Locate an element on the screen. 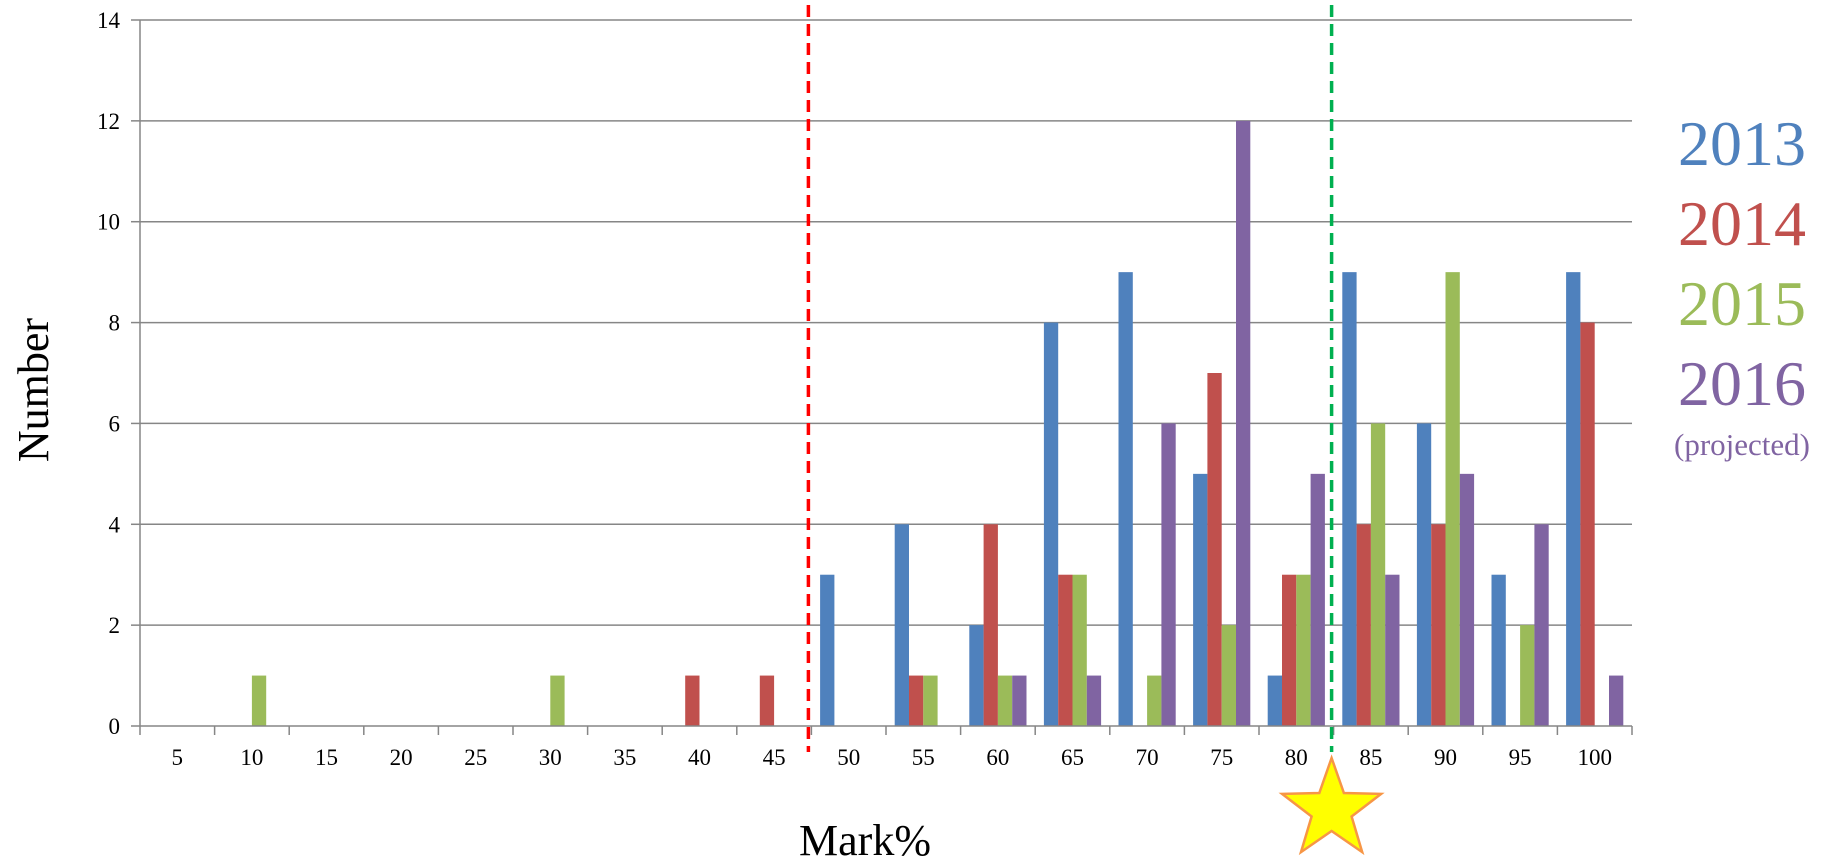  legend-entry-2013: 2013 is located at coordinates (1742, 143).